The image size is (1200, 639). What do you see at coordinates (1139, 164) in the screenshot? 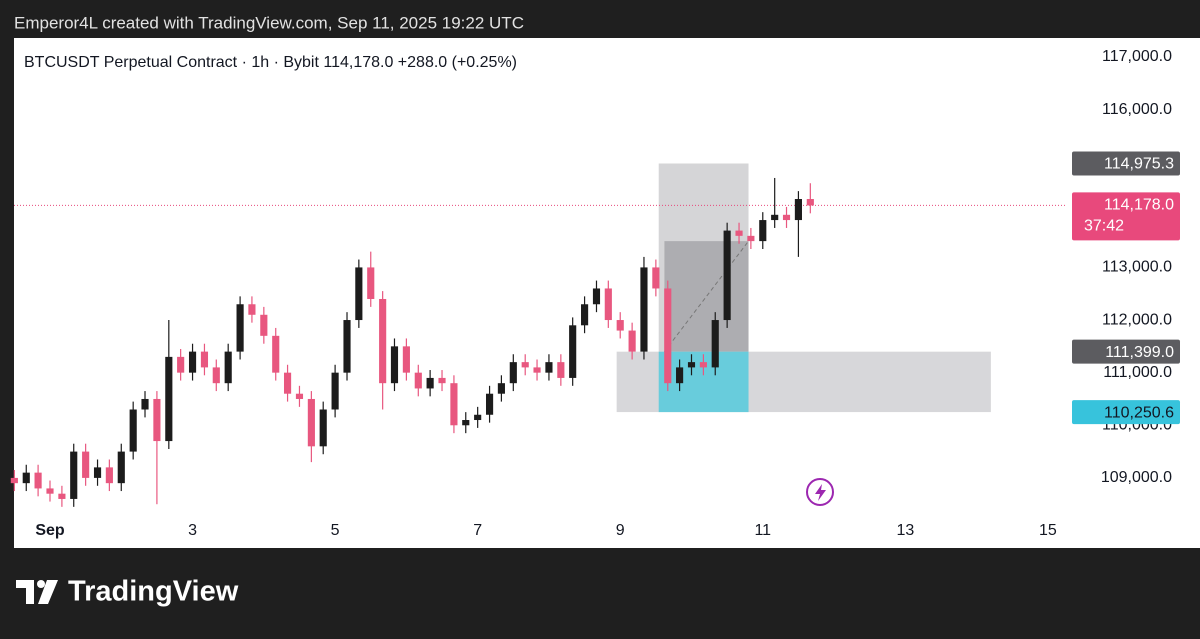
I see `price-tag-label: 114,975.3` at bounding box center [1139, 164].